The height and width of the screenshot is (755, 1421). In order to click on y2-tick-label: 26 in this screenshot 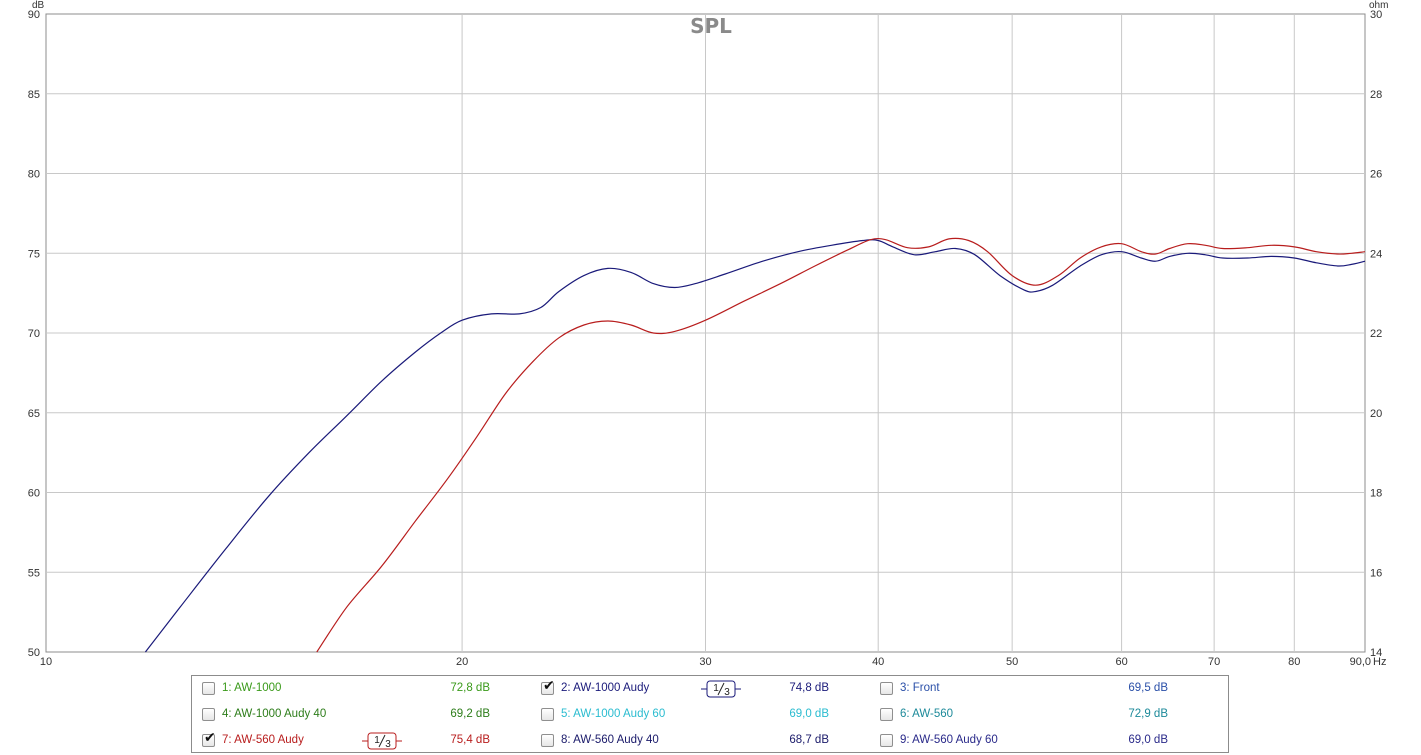, I will do `click(1376, 175)`.